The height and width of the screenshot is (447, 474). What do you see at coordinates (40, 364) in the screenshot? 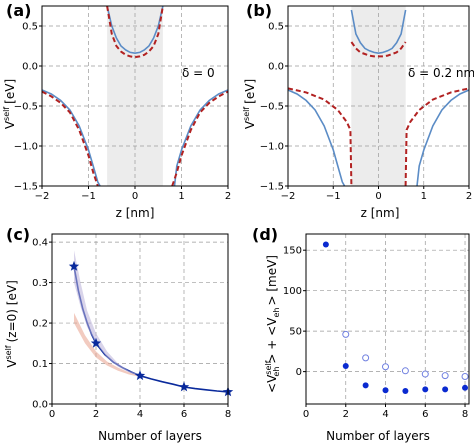
I see `y-tick-label: 0.1` at bounding box center [40, 364].